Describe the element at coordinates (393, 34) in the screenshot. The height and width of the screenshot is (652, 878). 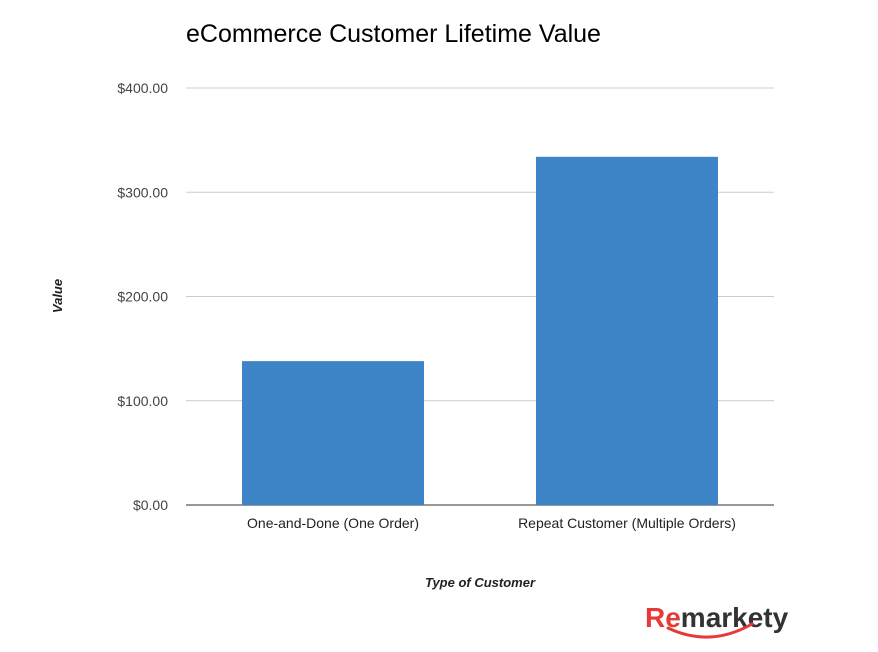
I see `chart-title: eCommerce Customer Lifetime Value` at that location.